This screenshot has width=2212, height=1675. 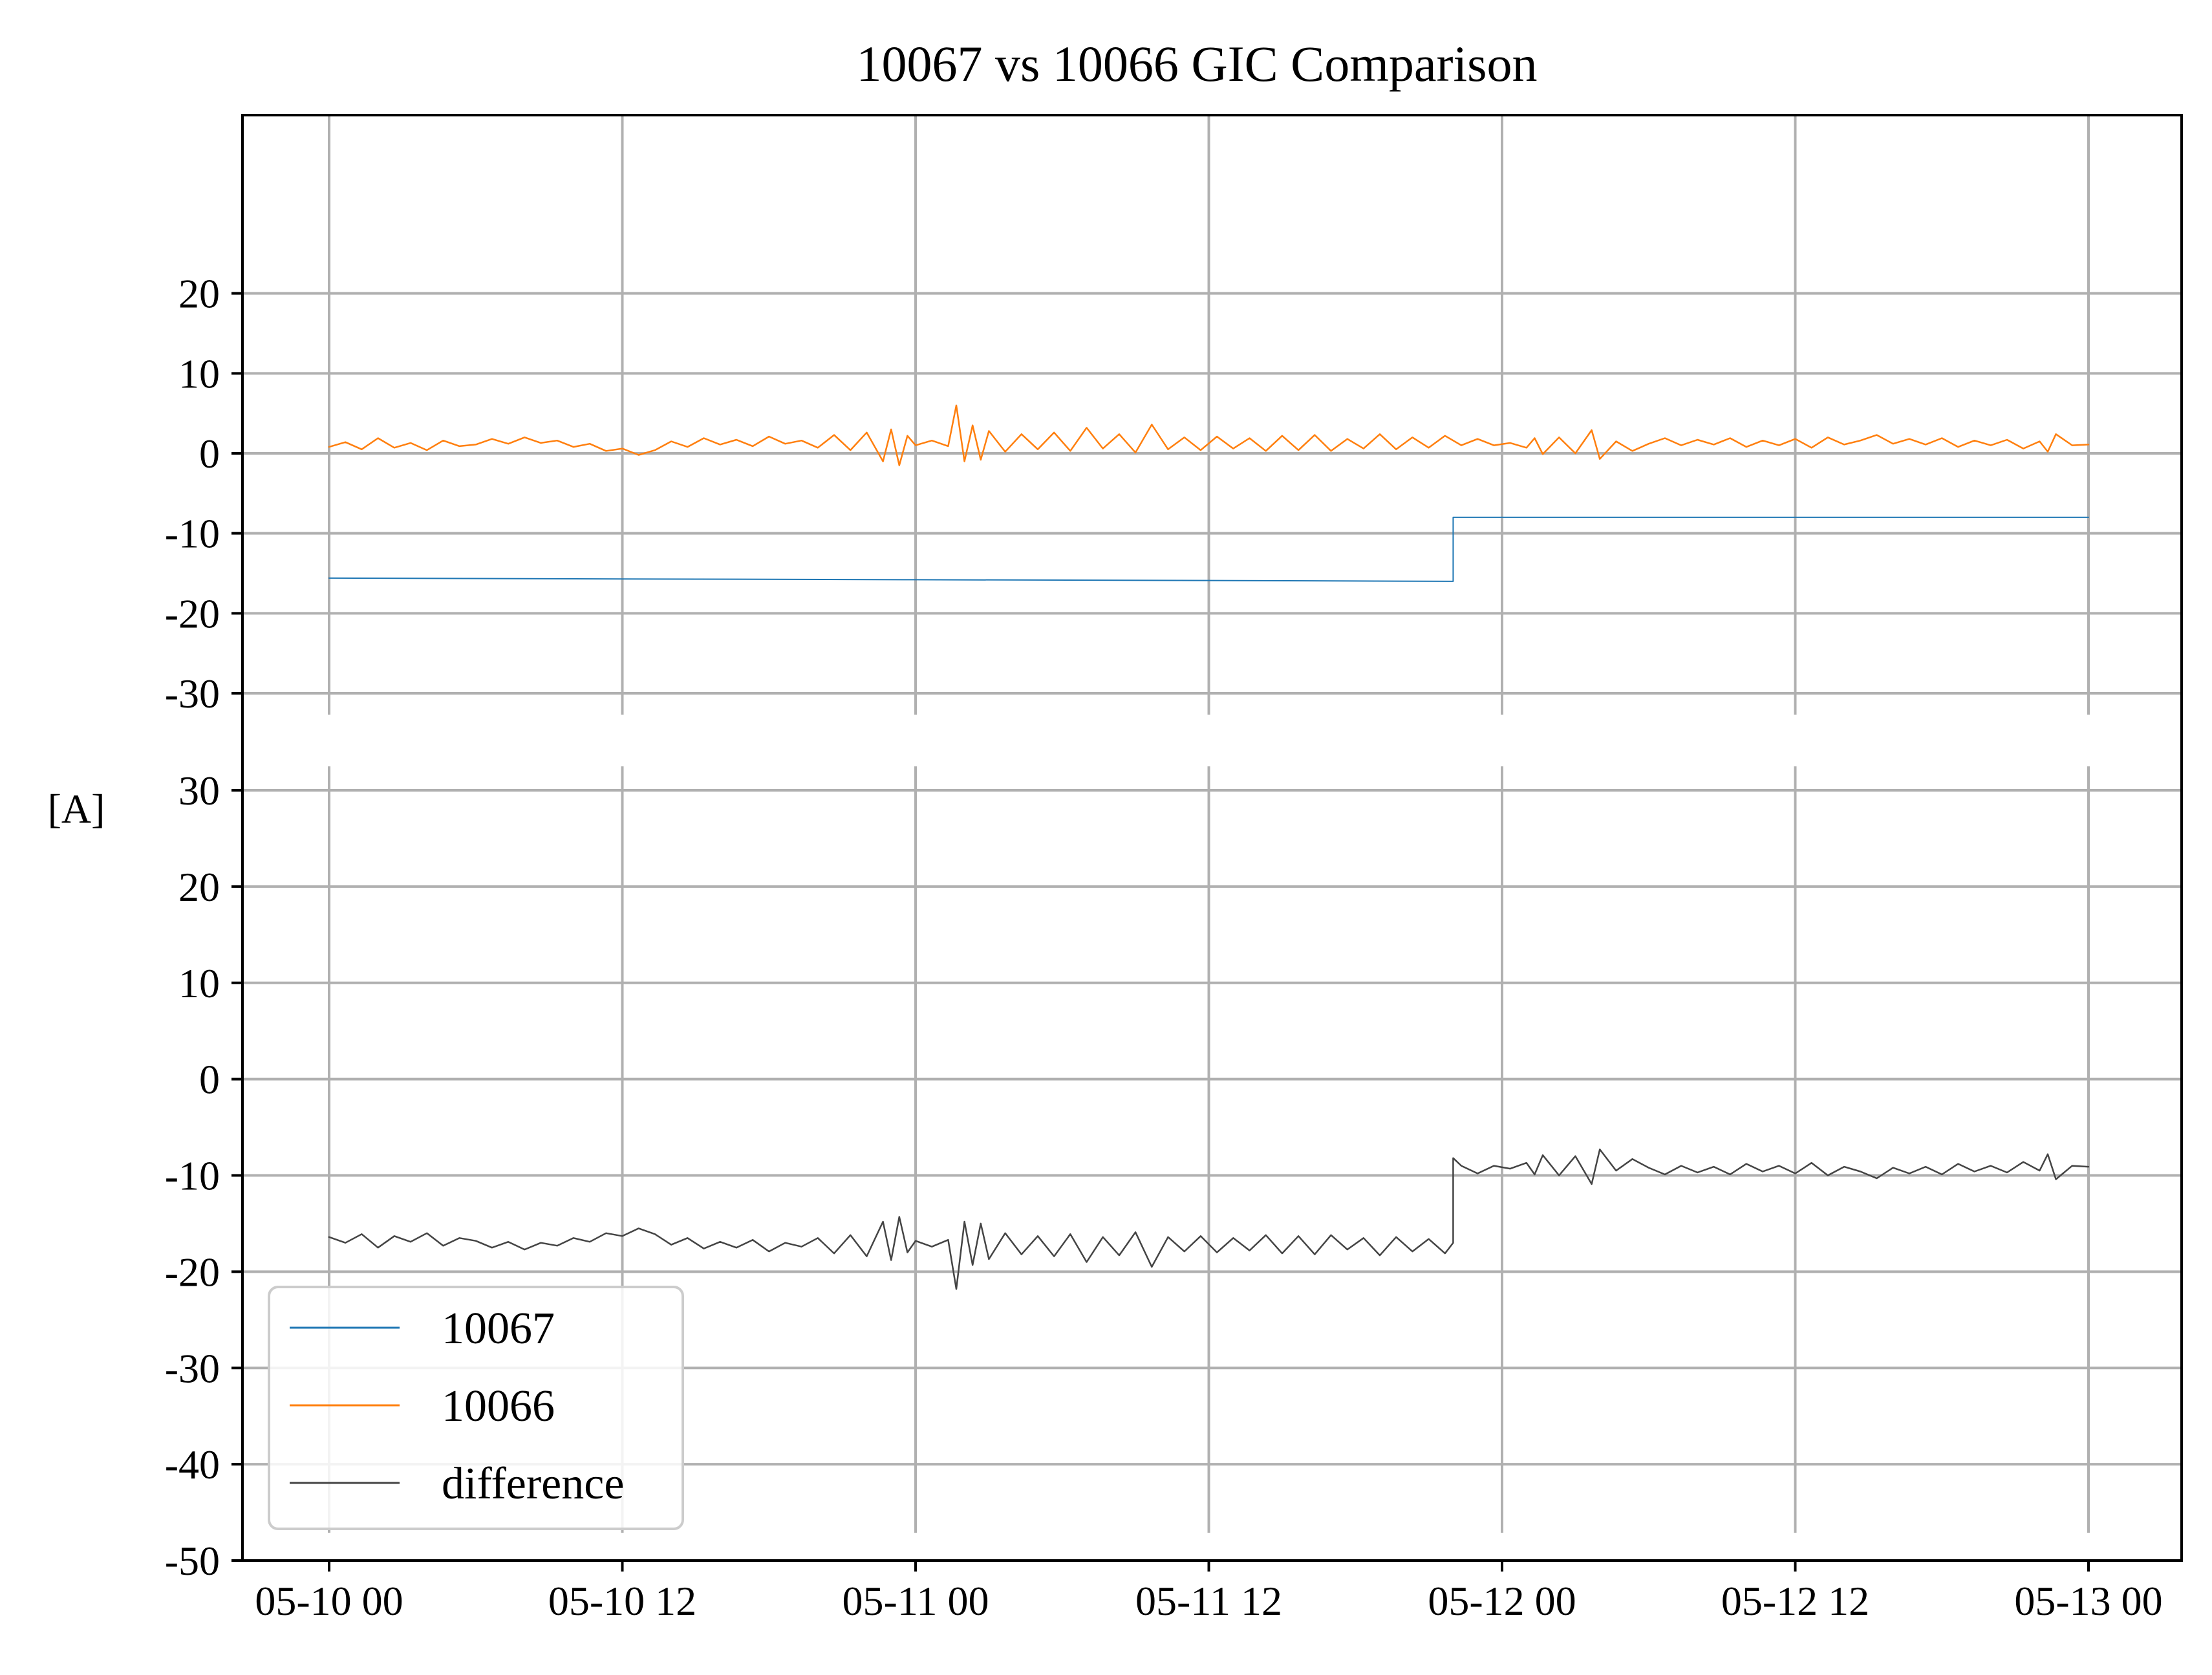 What do you see at coordinates (1795, 1601) in the screenshot?
I see `x-tick-label: 05-12 12` at bounding box center [1795, 1601].